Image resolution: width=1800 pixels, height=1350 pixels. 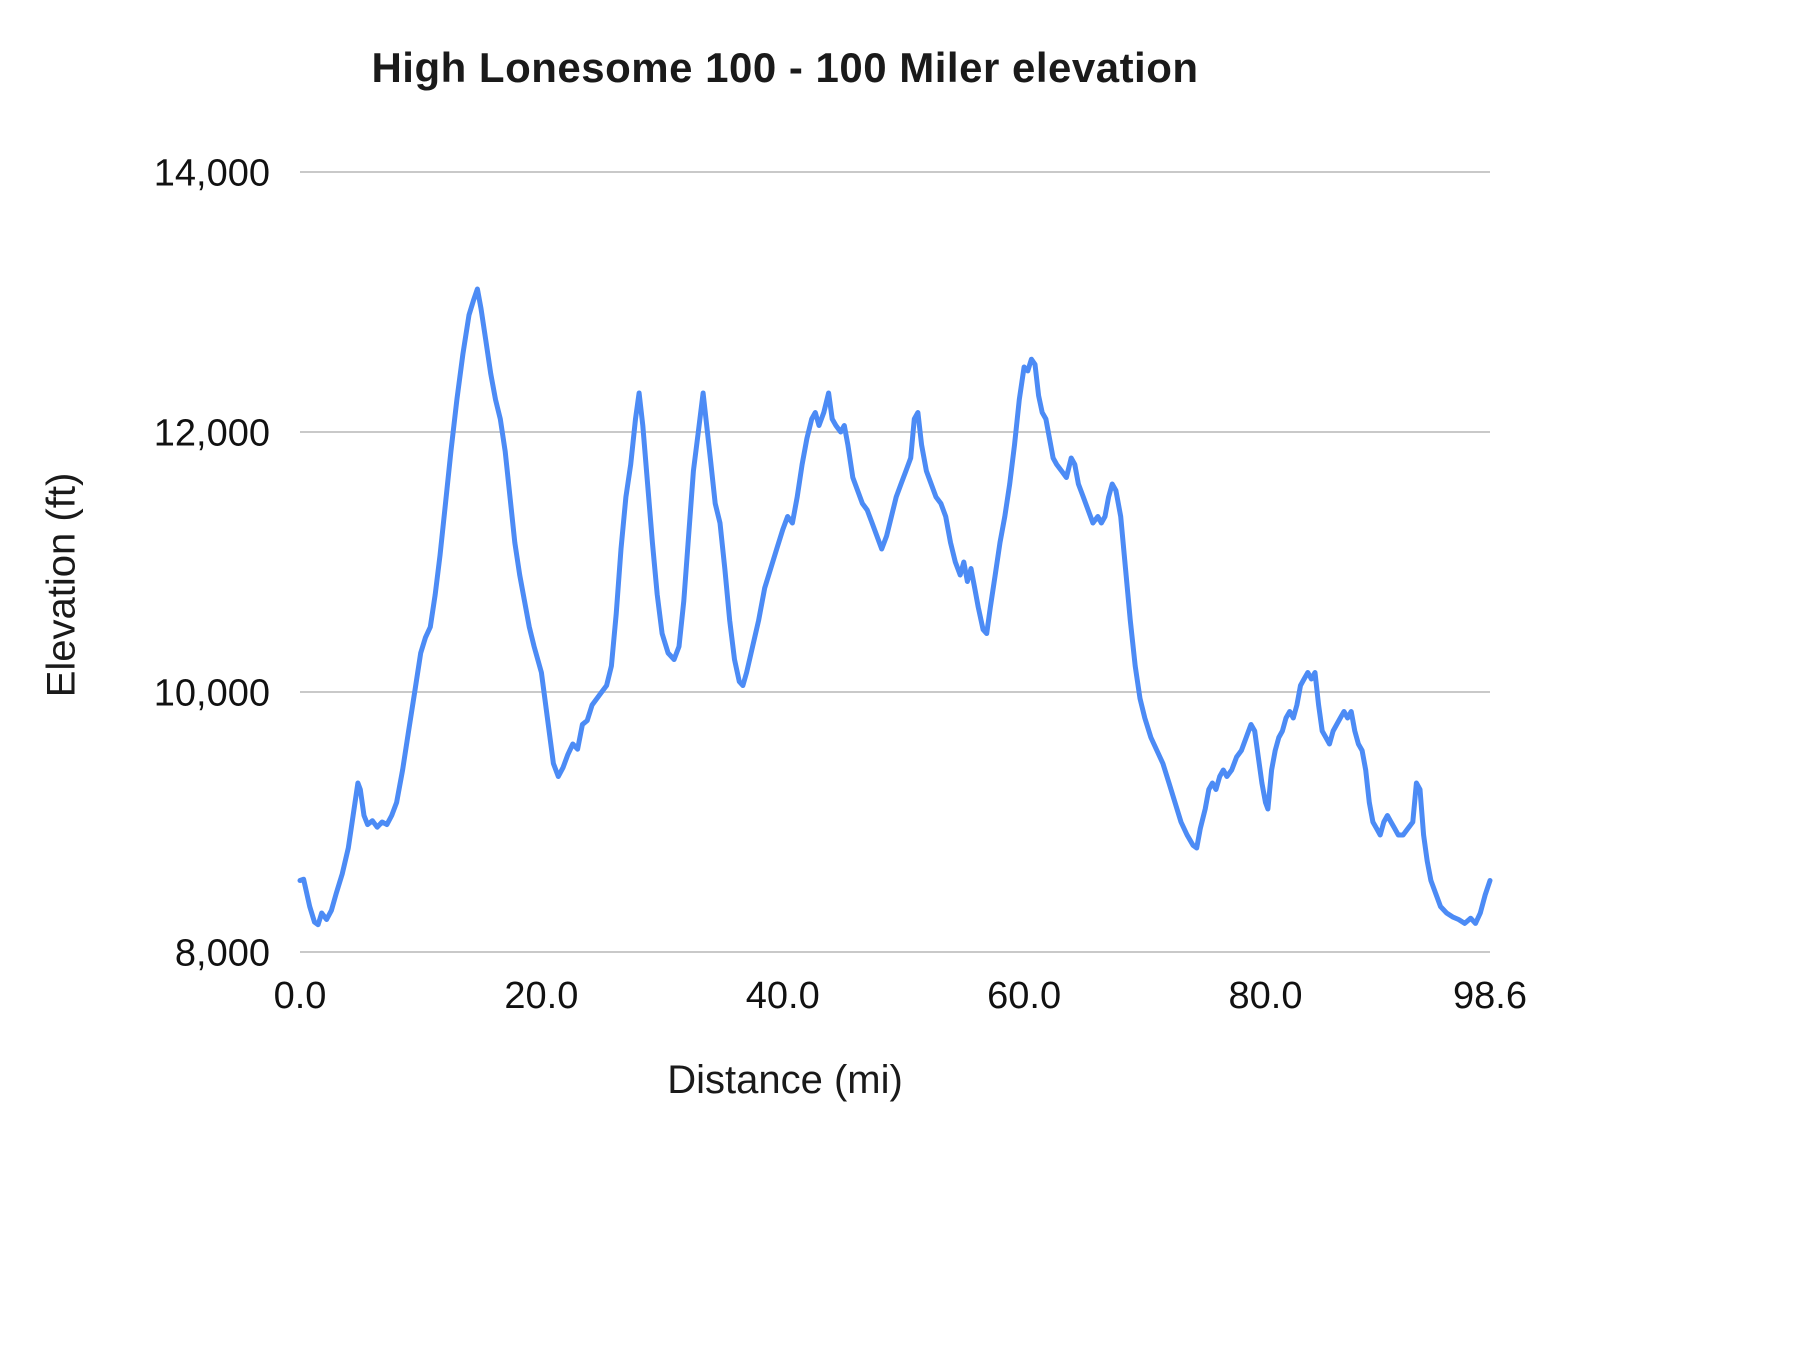 I want to click on chart-title: High Lonesome 100 - 100 Miler elevation, so click(x=785, y=67).